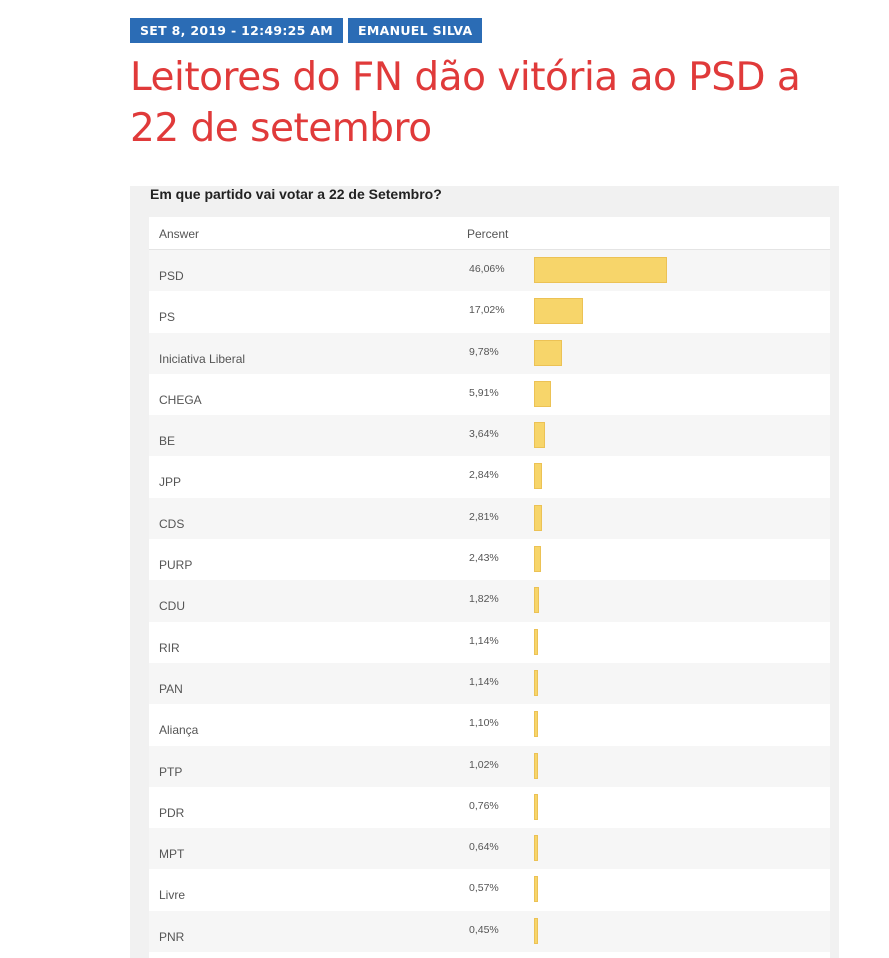  Describe the element at coordinates (484, 929) in the screenshot. I see `percent-label: 0,45%` at that location.